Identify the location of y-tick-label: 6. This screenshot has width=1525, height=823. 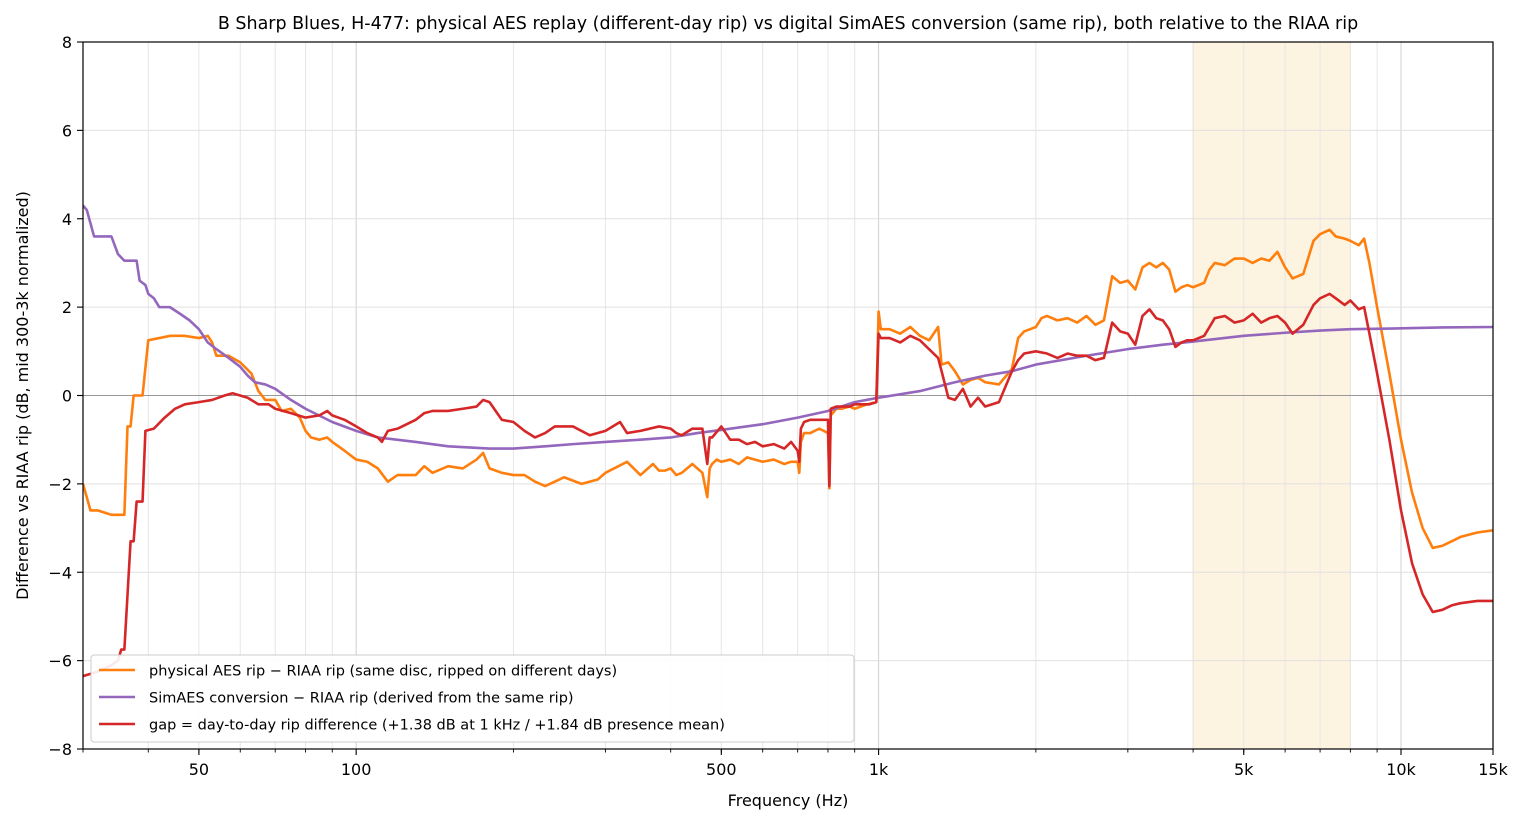
(67, 130).